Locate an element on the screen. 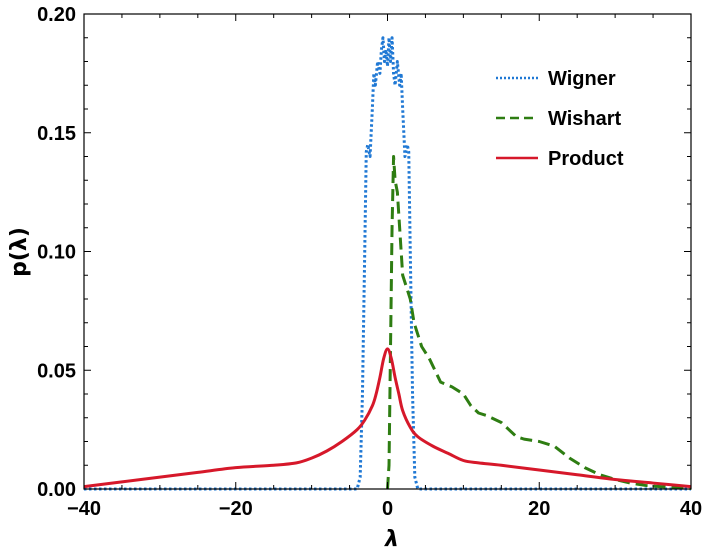  y-tick-label: 0.05 is located at coordinates (56, 371).